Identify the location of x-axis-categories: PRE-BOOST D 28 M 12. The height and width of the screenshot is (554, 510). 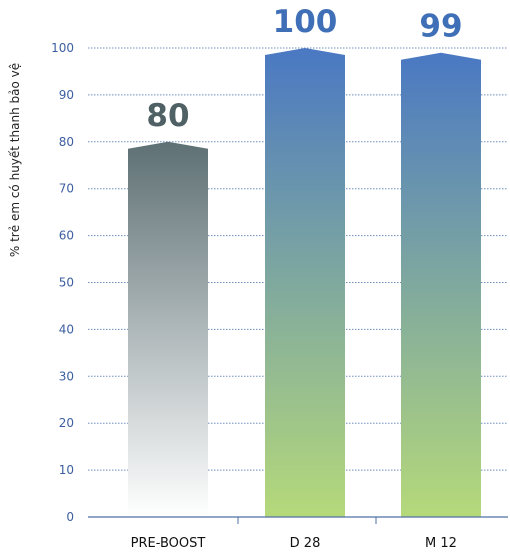
(294, 543).